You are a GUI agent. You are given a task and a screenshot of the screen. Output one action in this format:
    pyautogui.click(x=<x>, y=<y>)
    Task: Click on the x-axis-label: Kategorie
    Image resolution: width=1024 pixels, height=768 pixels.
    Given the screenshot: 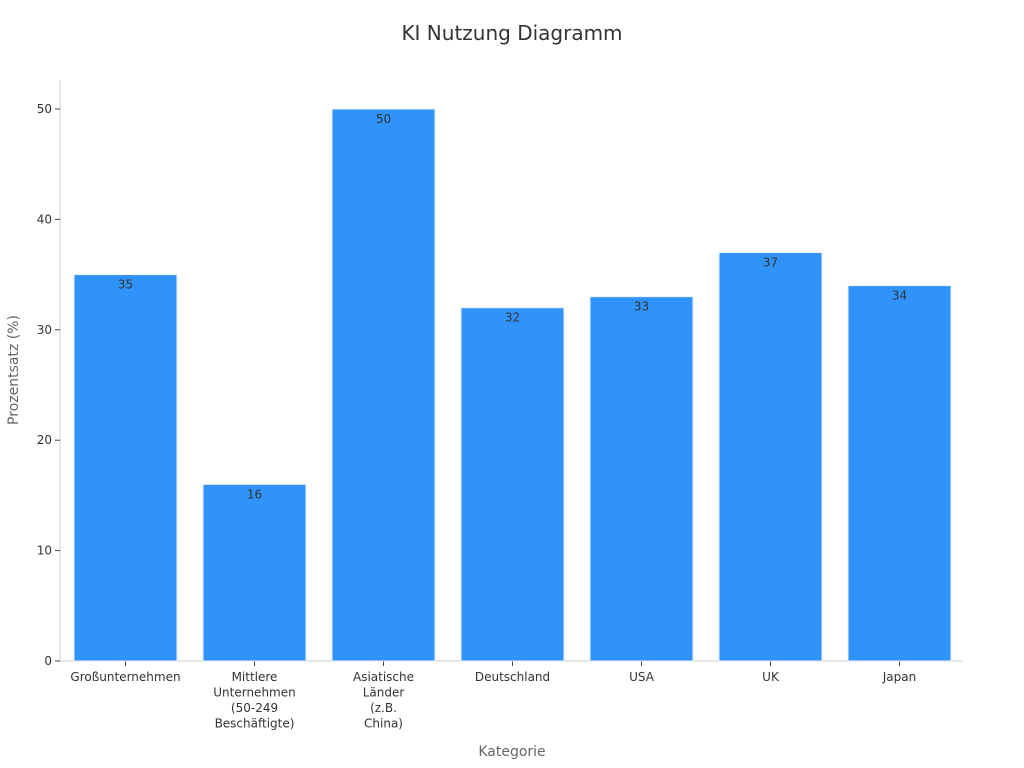 What is the action you would take?
    pyautogui.click(x=511, y=752)
    